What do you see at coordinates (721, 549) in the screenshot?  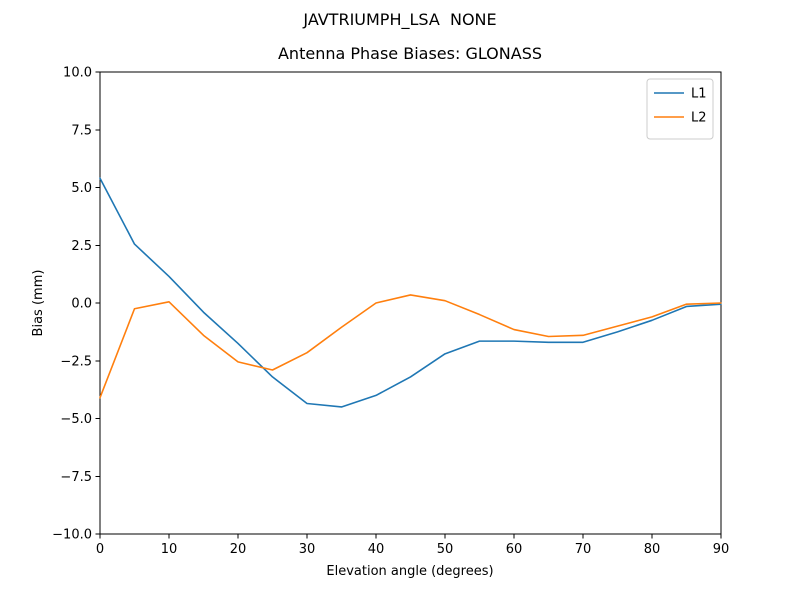 I see `x-tick-label: 90` at bounding box center [721, 549].